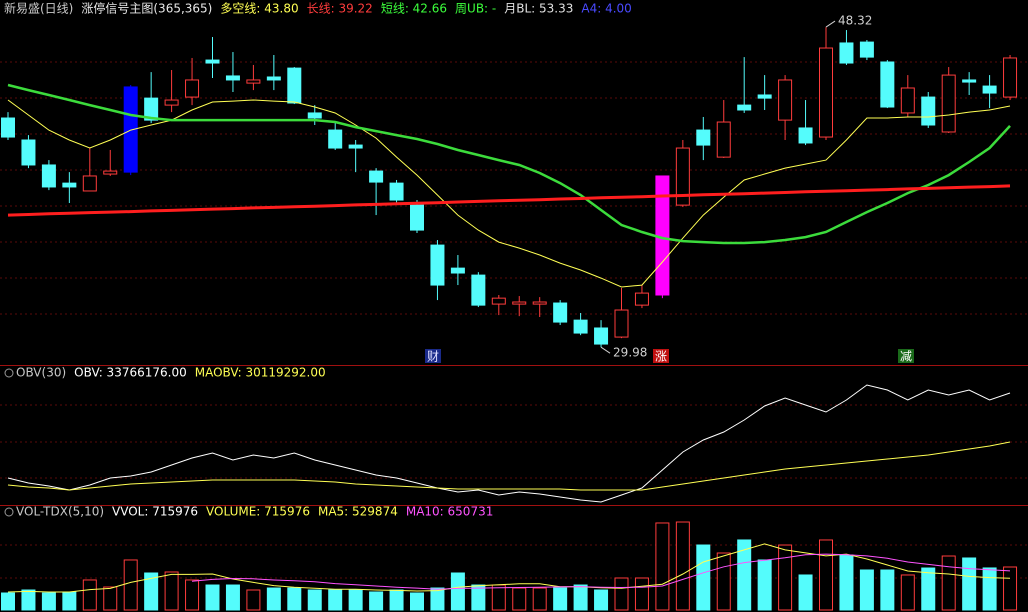  What do you see at coordinates (509, 200) in the screenshot?
I see `series-line` at bounding box center [509, 200].